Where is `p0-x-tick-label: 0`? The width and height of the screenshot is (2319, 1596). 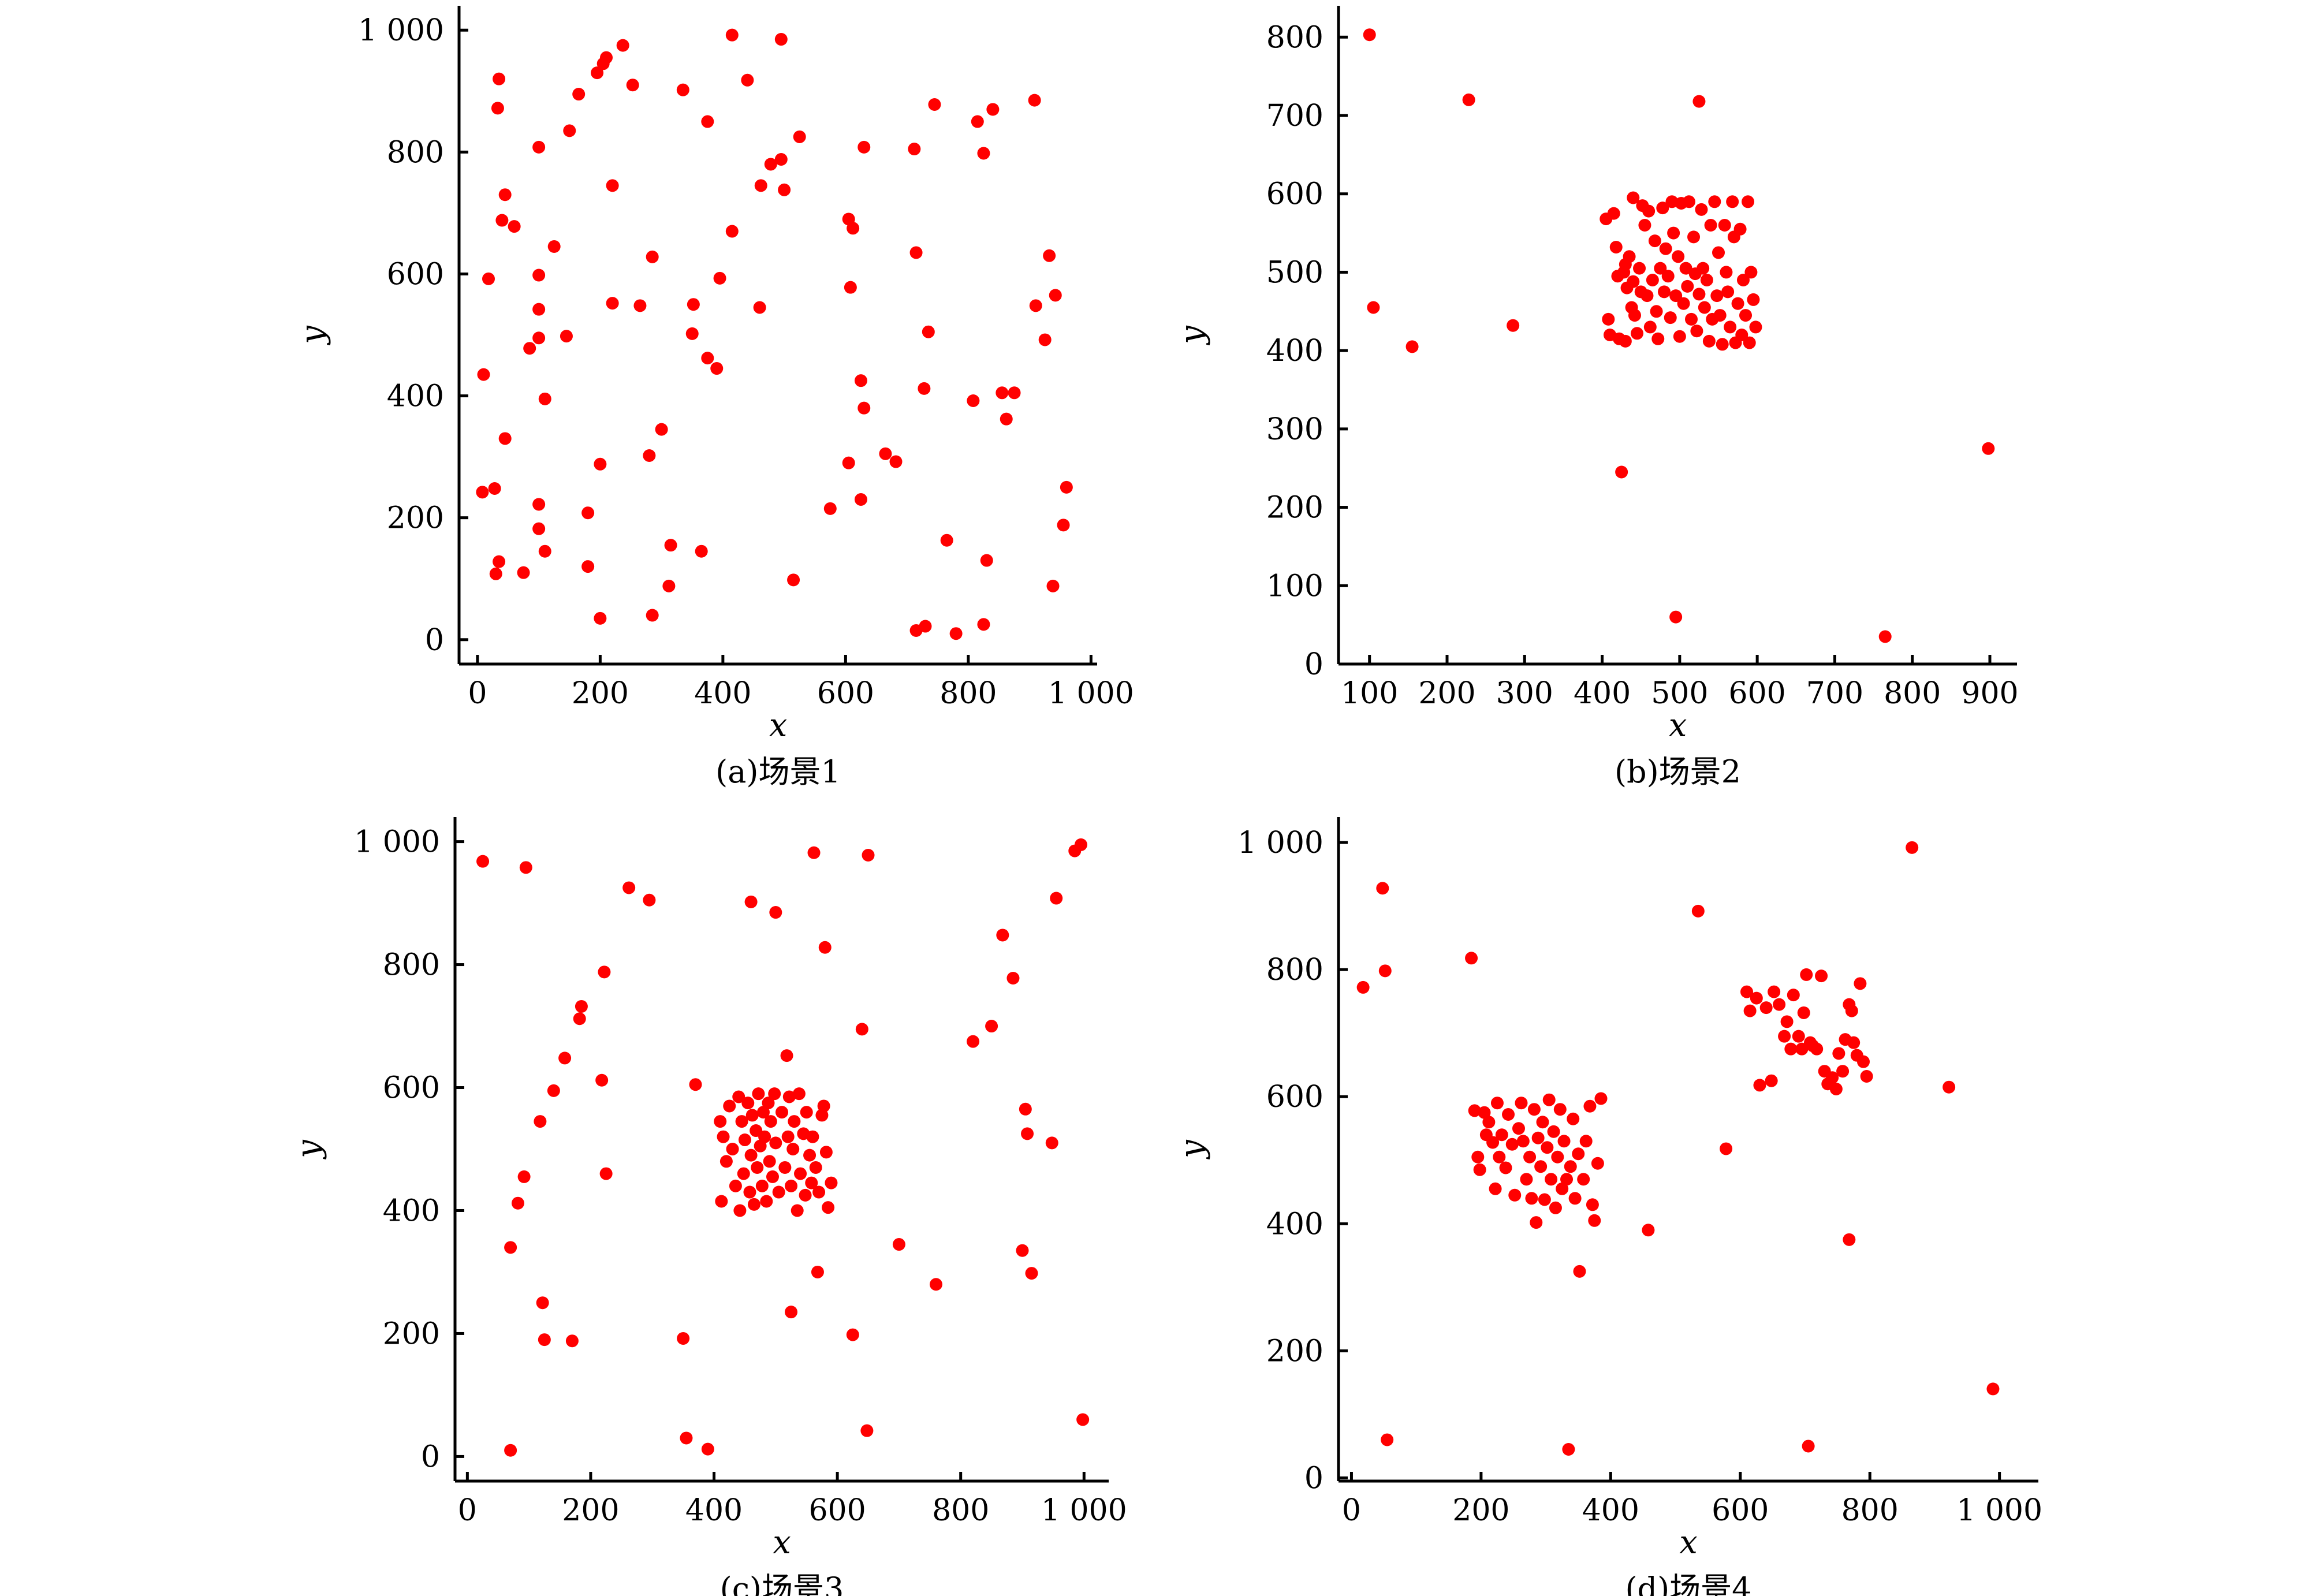
p0-x-tick-label: 0 is located at coordinates (477, 693).